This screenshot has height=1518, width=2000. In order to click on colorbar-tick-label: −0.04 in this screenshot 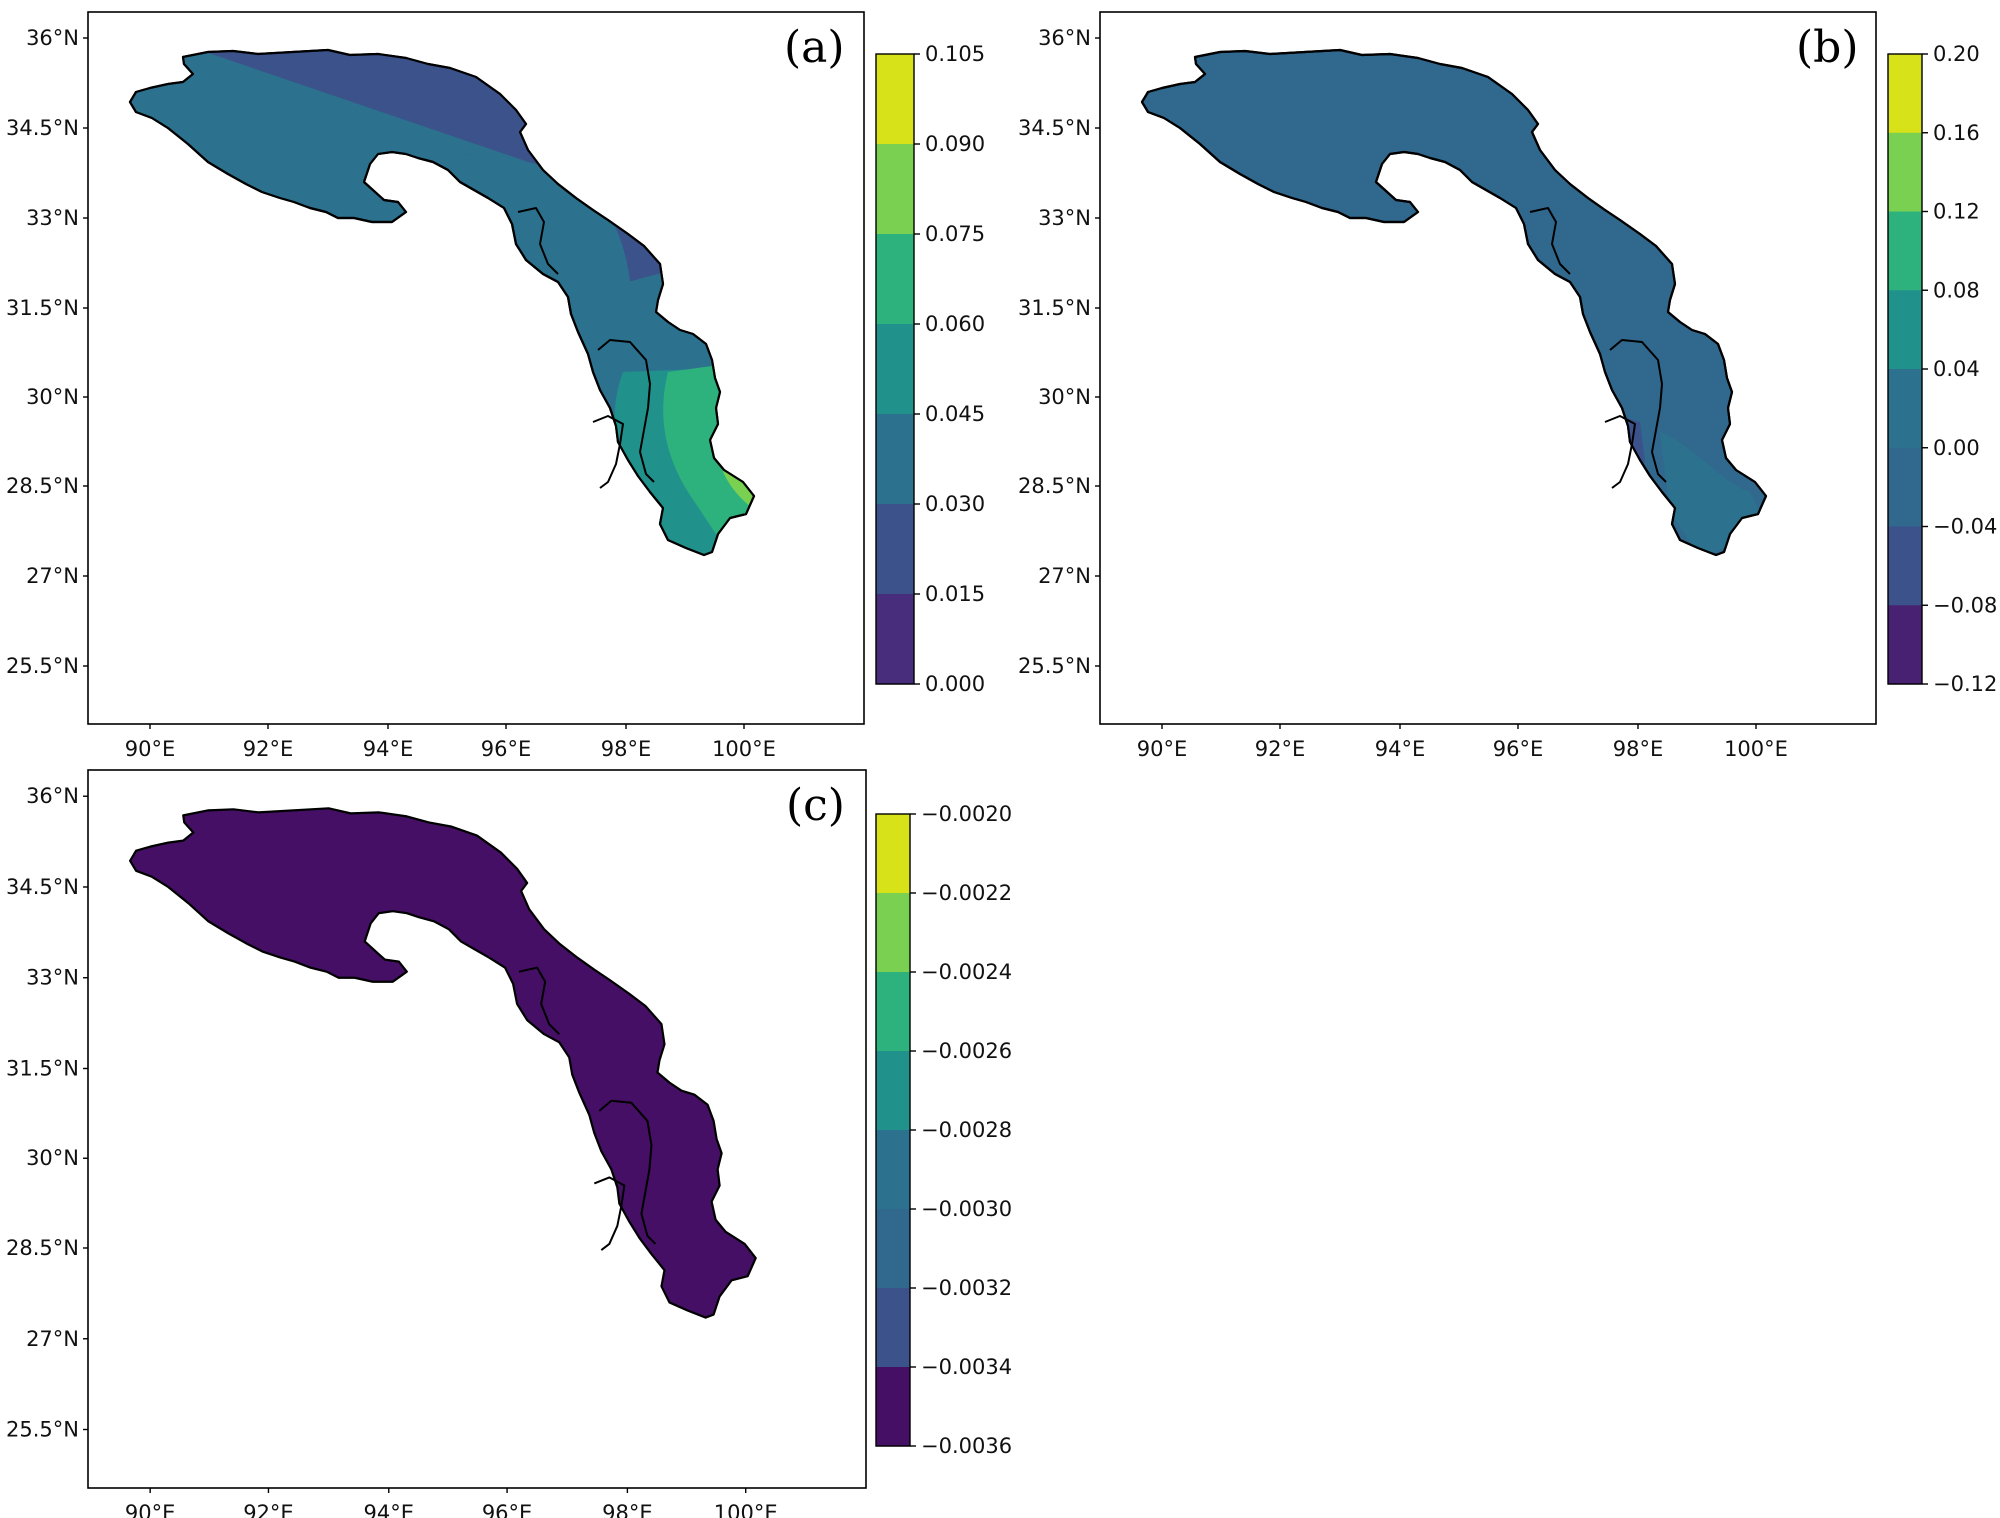, I will do `click(1965, 527)`.